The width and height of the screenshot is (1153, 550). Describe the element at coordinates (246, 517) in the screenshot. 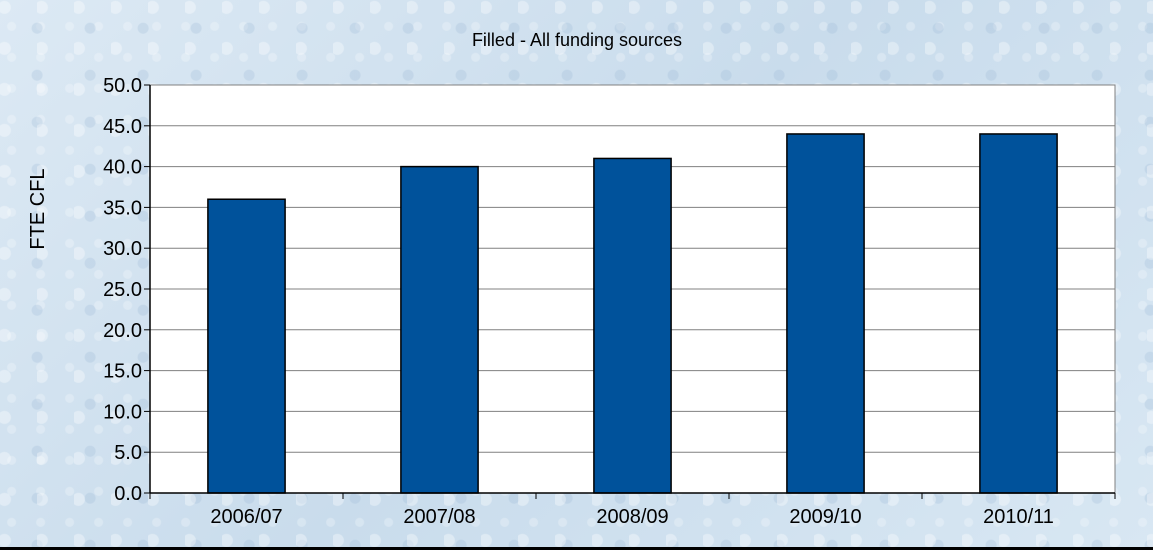

I see `x-tick-label: 2006/07` at that location.